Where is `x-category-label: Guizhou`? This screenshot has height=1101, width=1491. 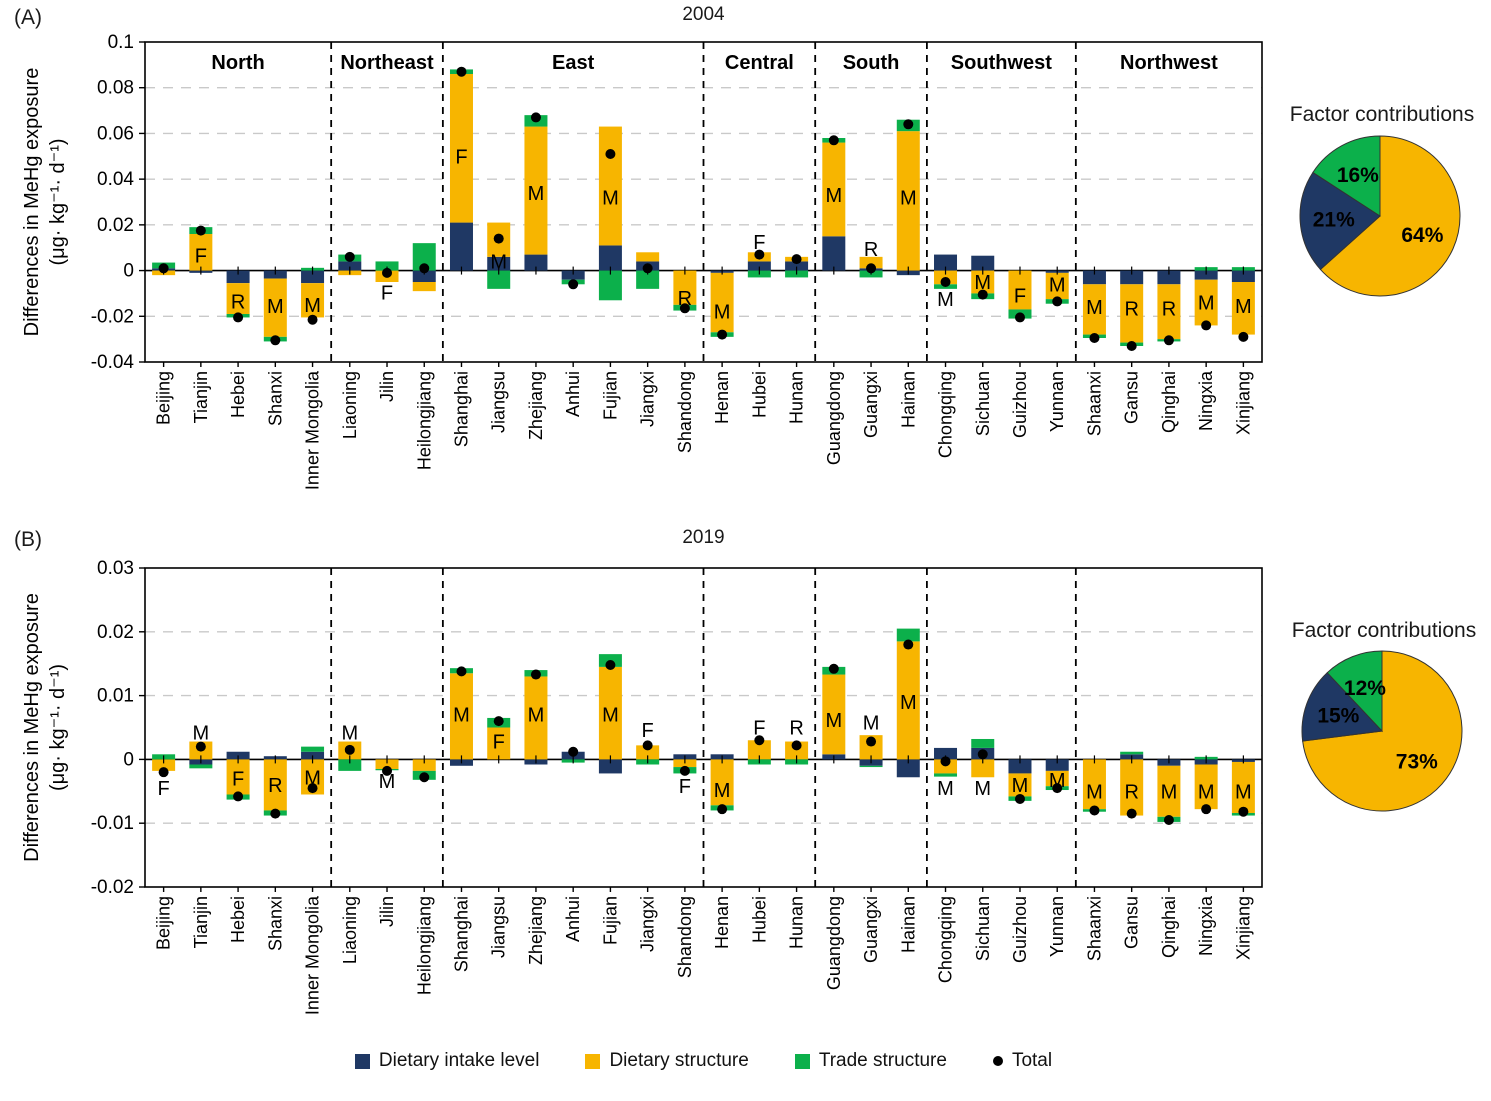 x-category-label: Guizhou is located at coordinates (1020, 929).